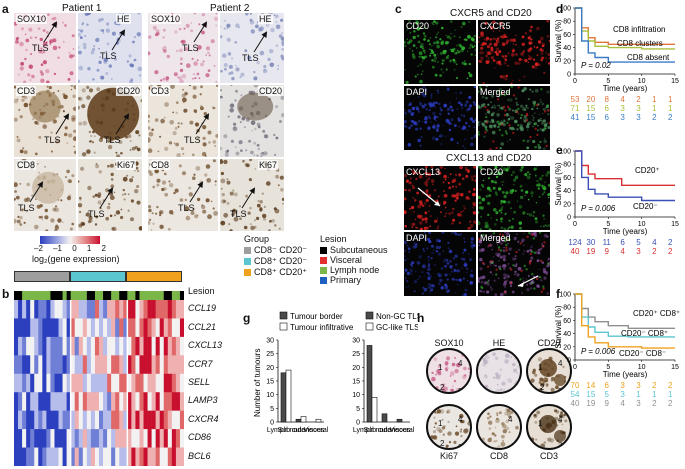 The width and height of the screenshot is (685, 469). I want to click on cb-tick: 1, so click(89, 248).